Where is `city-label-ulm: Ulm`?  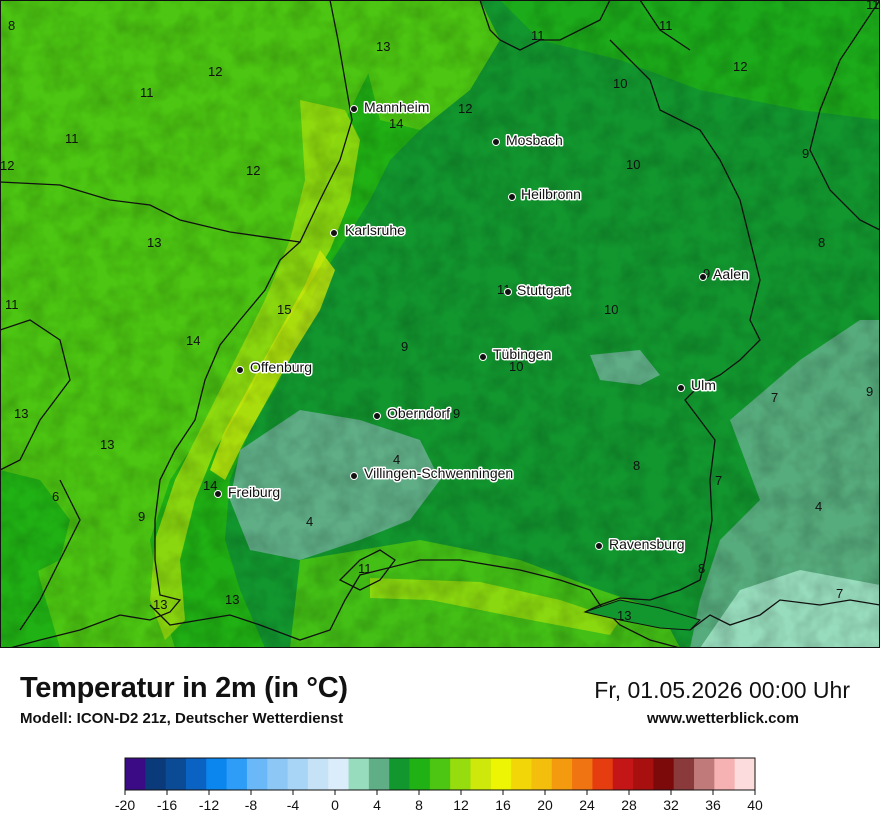
city-label-ulm: Ulm is located at coordinates (703, 385).